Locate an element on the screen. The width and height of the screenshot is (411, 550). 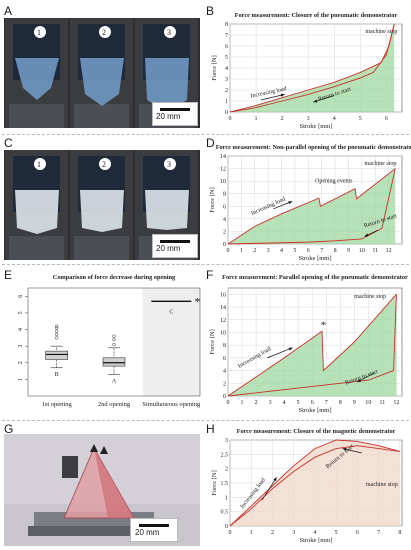
scale-bar-c: 20 mm is located at coordinates (175, 246).